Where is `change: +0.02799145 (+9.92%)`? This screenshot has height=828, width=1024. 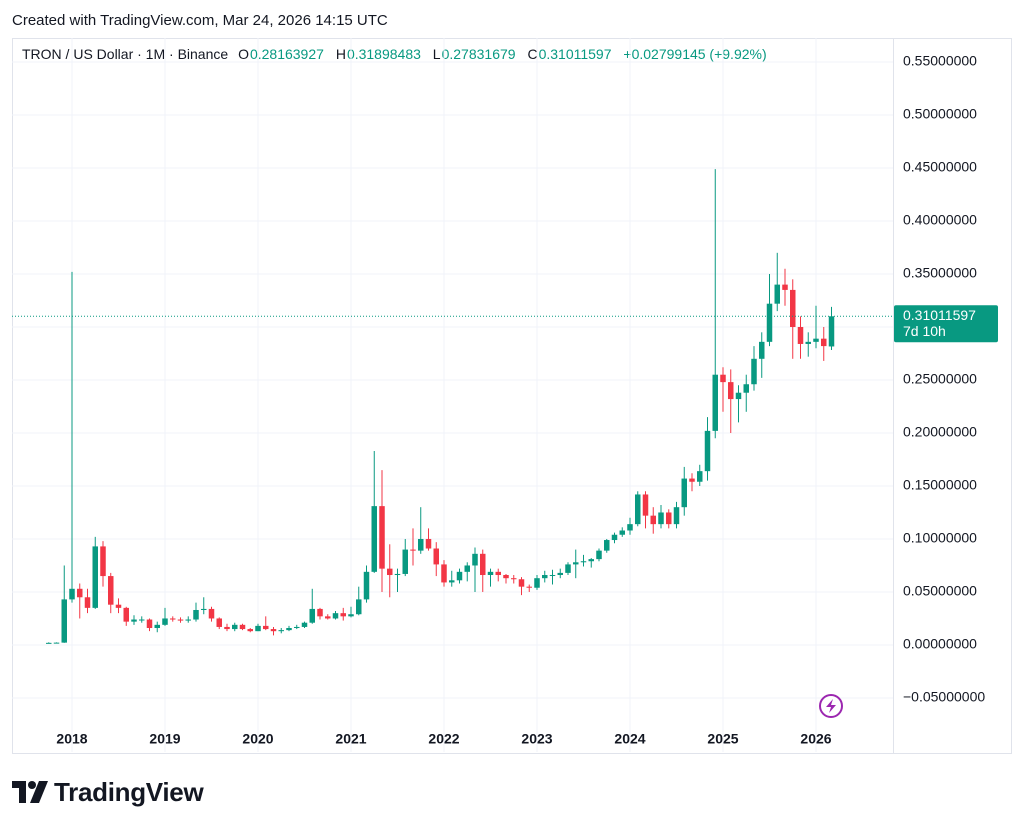
change: +0.02799145 (+9.92%) is located at coordinates (695, 54).